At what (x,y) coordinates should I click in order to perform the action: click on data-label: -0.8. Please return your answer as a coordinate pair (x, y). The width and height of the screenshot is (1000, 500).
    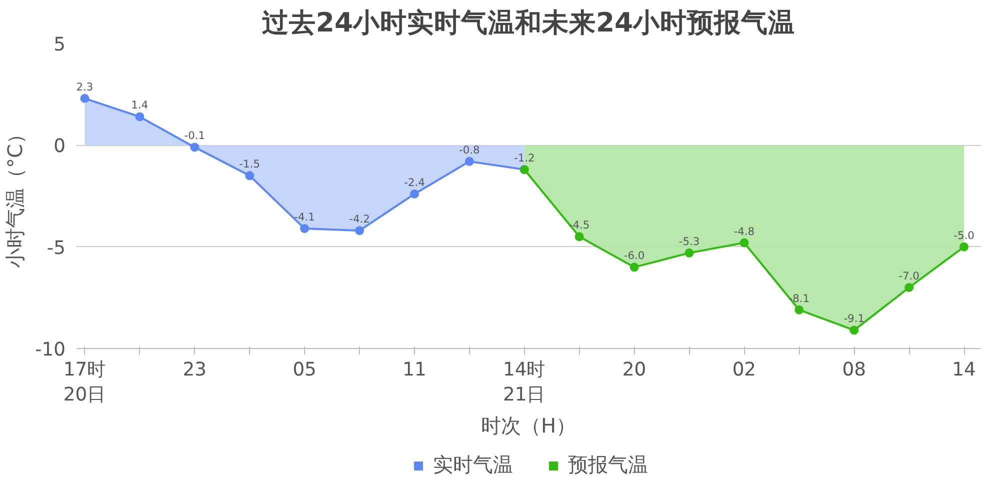
    Looking at the image, I should click on (469, 149).